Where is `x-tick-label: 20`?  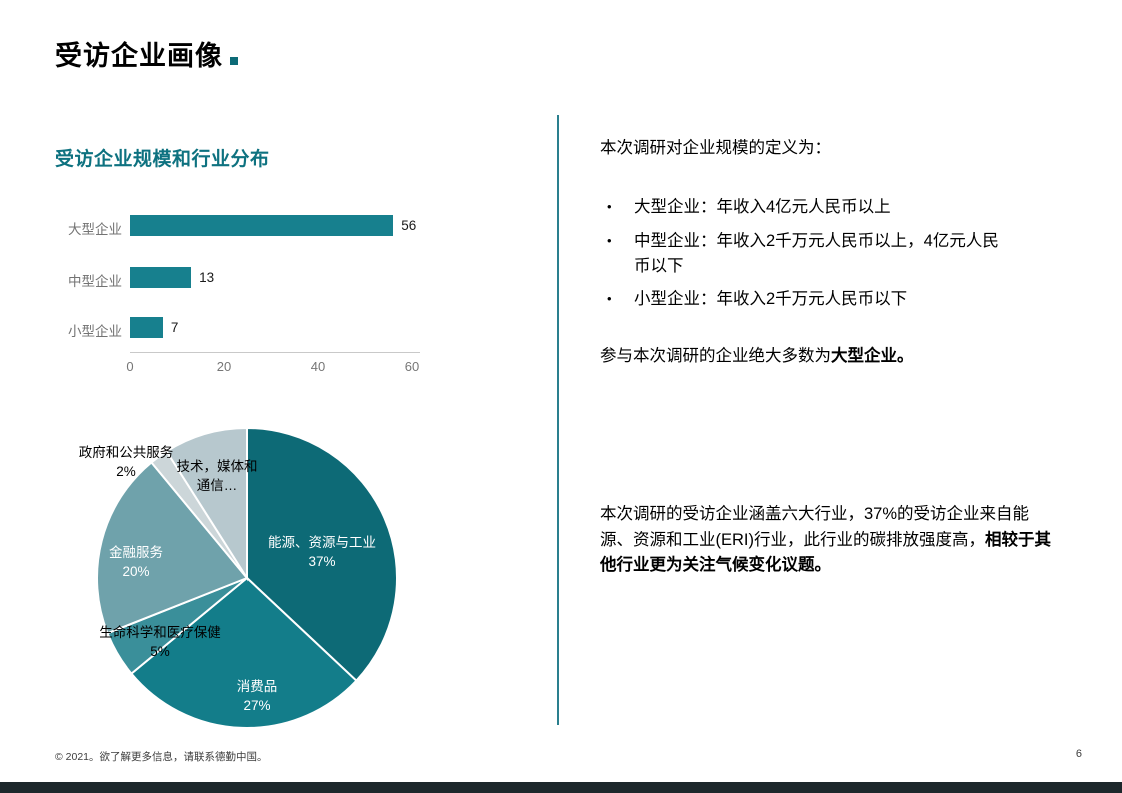 x-tick-label: 20 is located at coordinates (224, 366).